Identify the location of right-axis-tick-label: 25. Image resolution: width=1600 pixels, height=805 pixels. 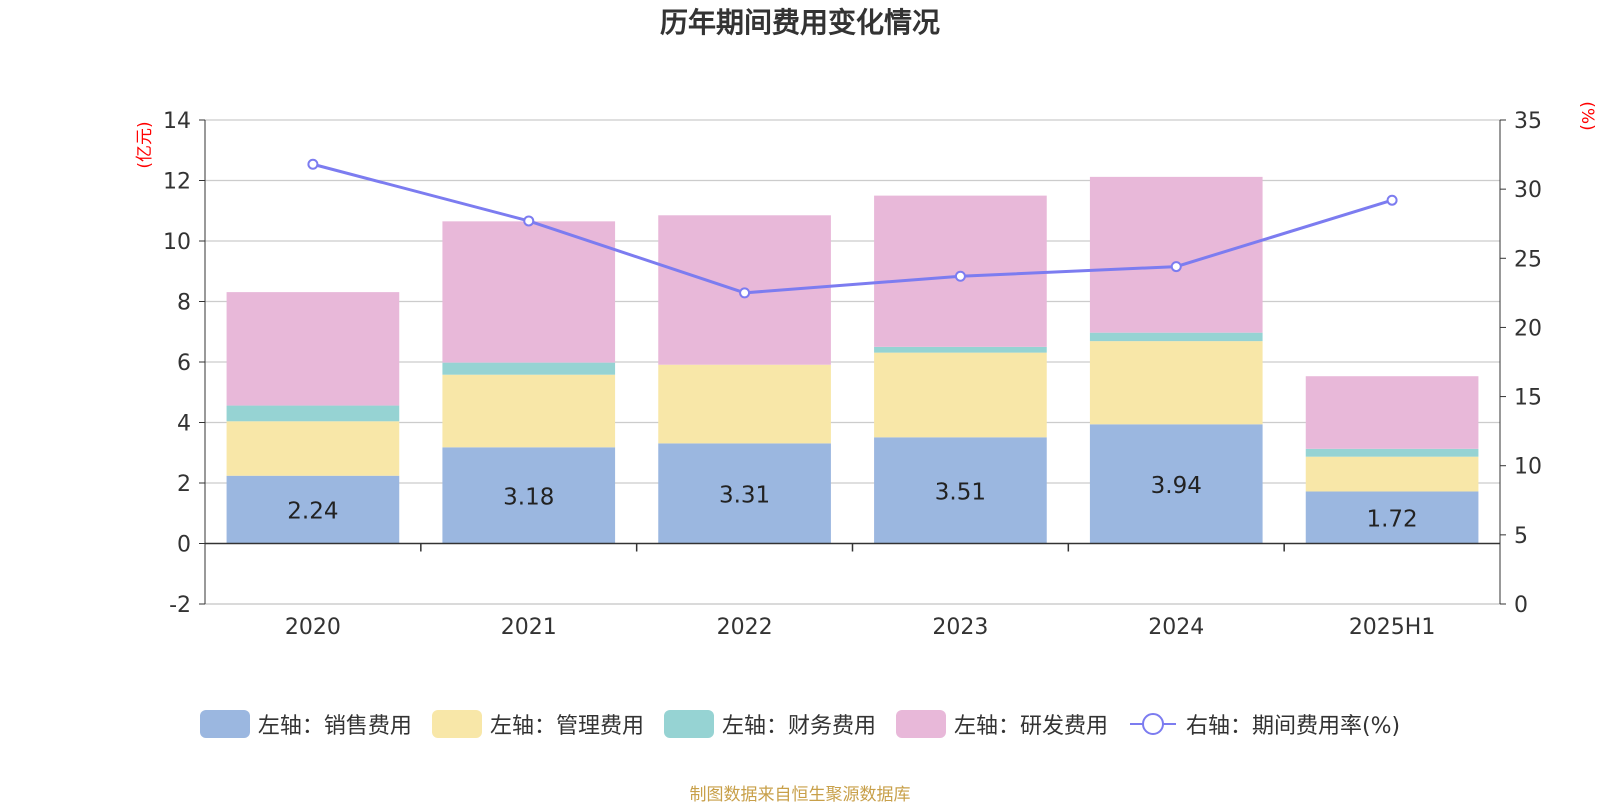
(1528, 259).